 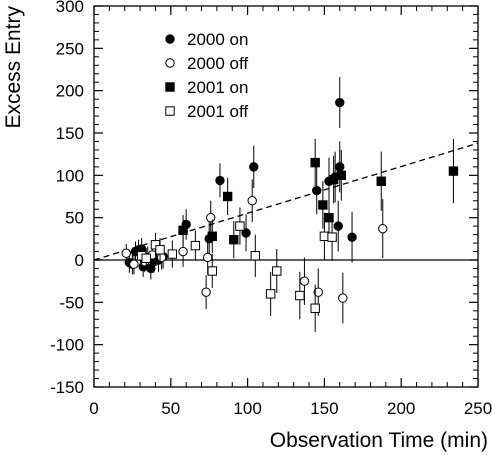 What do you see at coordinates (324, 408) in the screenshot?
I see `x-tick-label: 150` at bounding box center [324, 408].